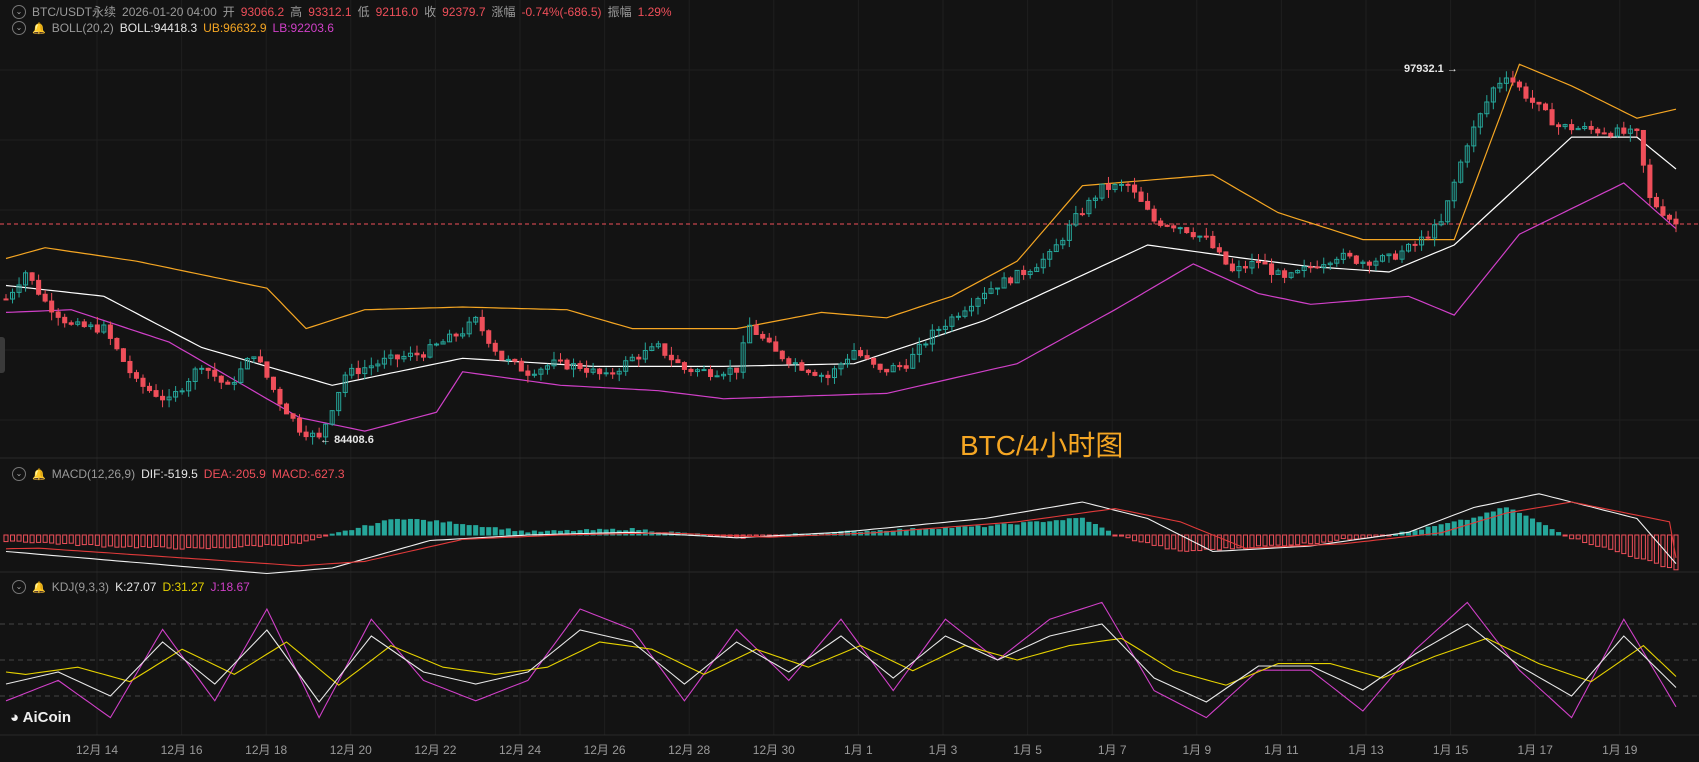 This screenshot has height=762, width=1699. Describe the element at coordinates (1042, 445) in the screenshot. I see `chart-watermark: BTC/4小时图` at that location.